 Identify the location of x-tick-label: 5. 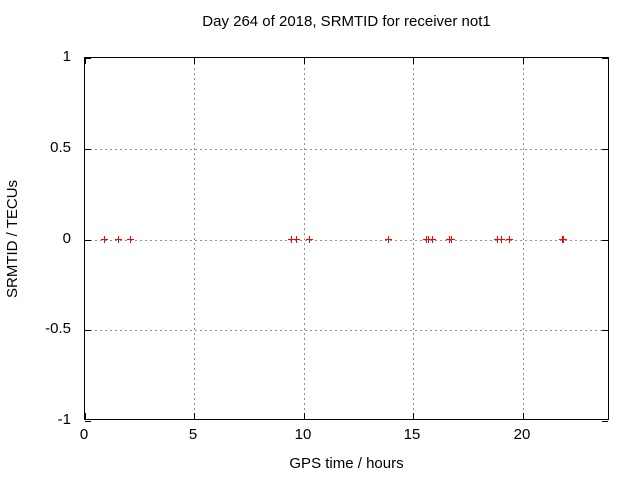
(193, 434).